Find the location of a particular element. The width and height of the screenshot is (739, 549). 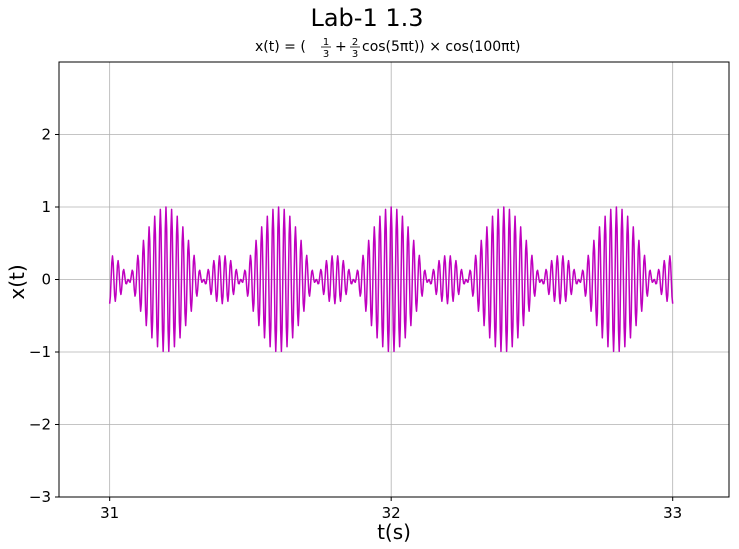

x-tick-label: 31 is located at coordinates (109, 513).